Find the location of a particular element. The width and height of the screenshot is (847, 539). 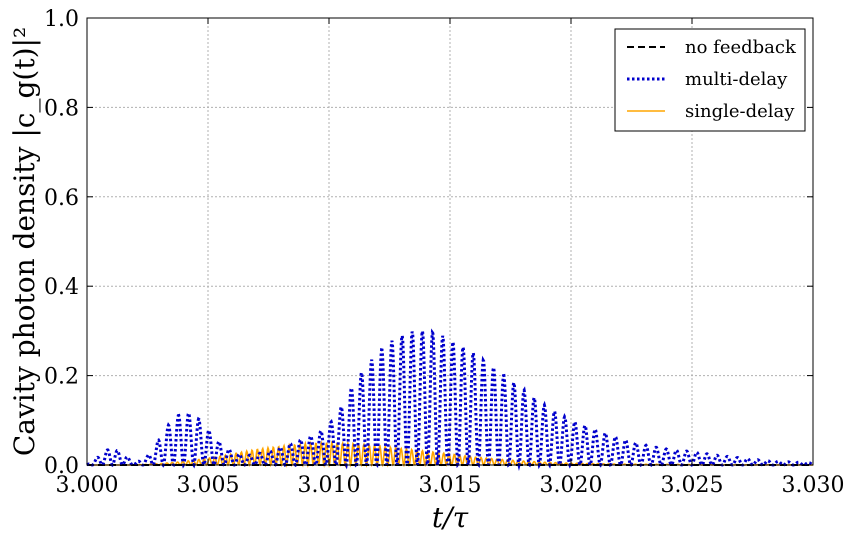

x-tick-label: 3.000 is located at coordinates (87, 485).